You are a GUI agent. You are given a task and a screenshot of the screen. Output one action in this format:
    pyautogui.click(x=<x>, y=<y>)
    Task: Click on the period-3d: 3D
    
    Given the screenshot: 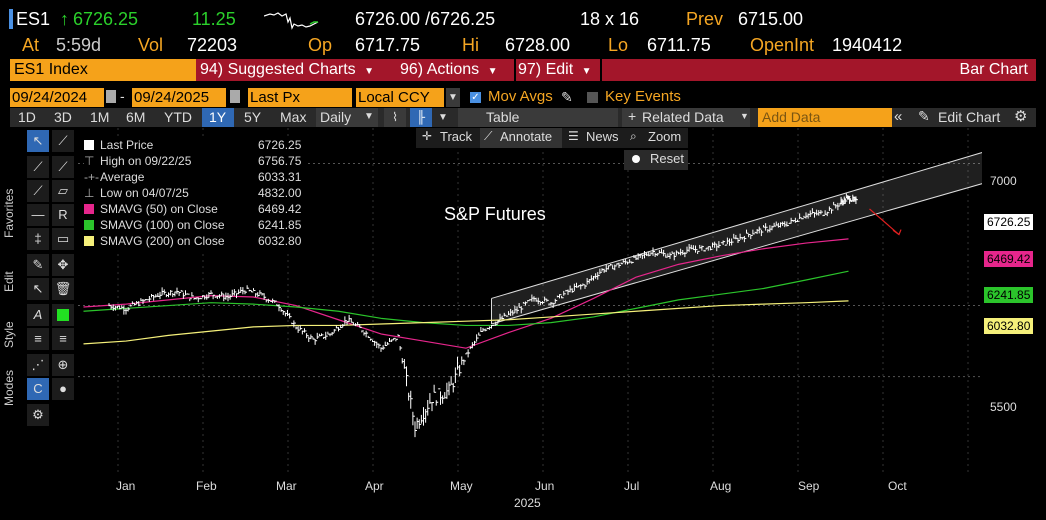 What is the action you would take?
    pyautogui.click(x=63, y=117)
    